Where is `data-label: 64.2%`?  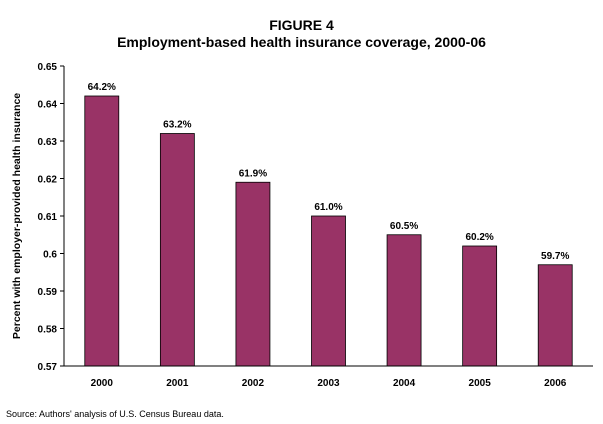 data-label: 64.2% is located at coordinates (102, 87).